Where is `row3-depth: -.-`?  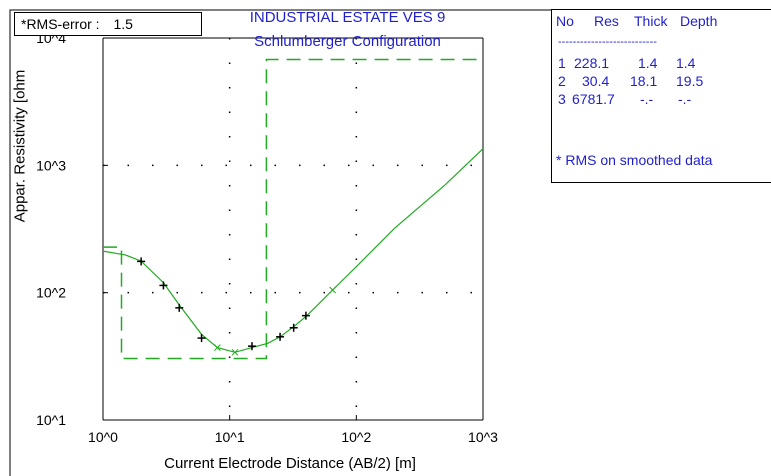
row3-depth: -.- is located at coordinates (685, 99).